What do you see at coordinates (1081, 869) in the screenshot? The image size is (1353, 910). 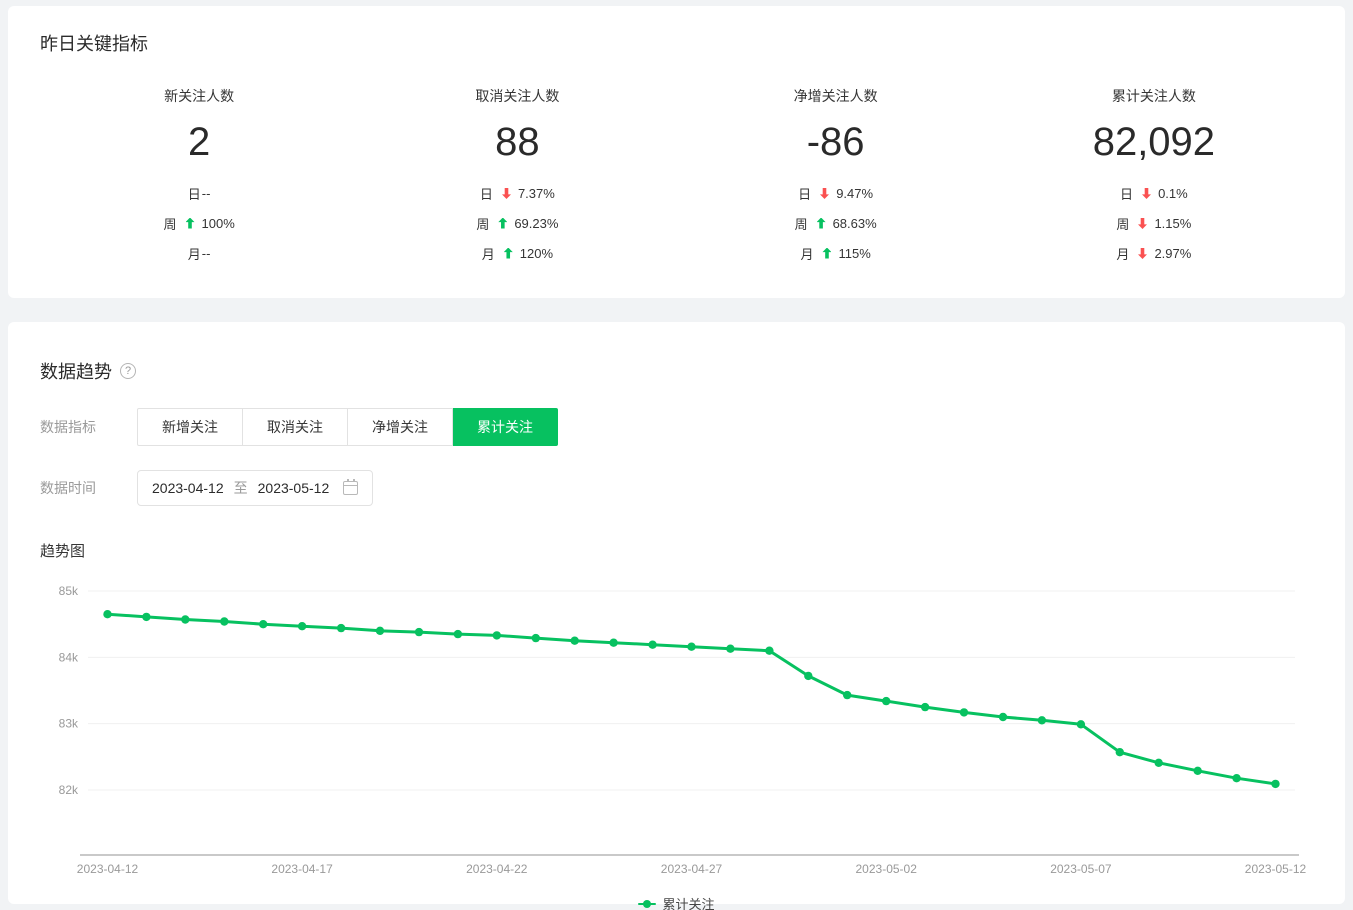 I see `x-axis-tick-label: 2023-05-07` at bounding box center [1081, 869].